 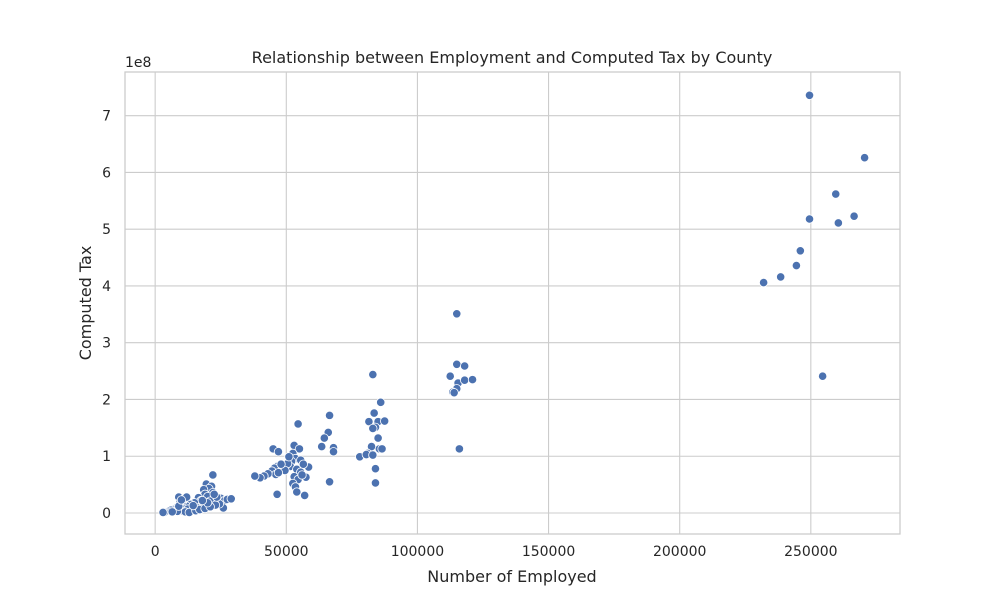 What do you see at coordinates (106, 457) in the screenshot?
I see `y-tick-label: 1` at bounding box center [106, 457].